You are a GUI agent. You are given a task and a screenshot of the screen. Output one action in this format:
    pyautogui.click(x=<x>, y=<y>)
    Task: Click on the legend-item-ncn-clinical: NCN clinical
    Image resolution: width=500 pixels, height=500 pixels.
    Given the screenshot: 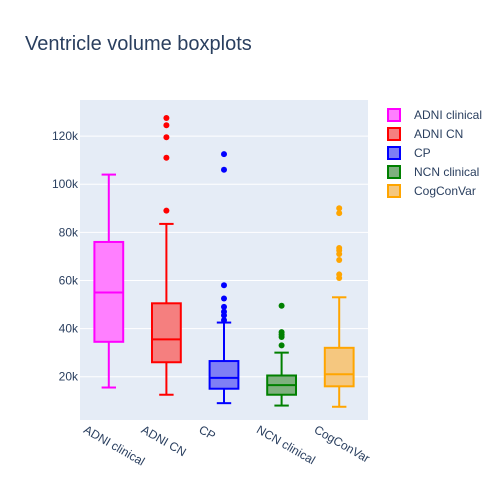 What is the action you would take?
    pyautogui.click(x=433, y=172)
    